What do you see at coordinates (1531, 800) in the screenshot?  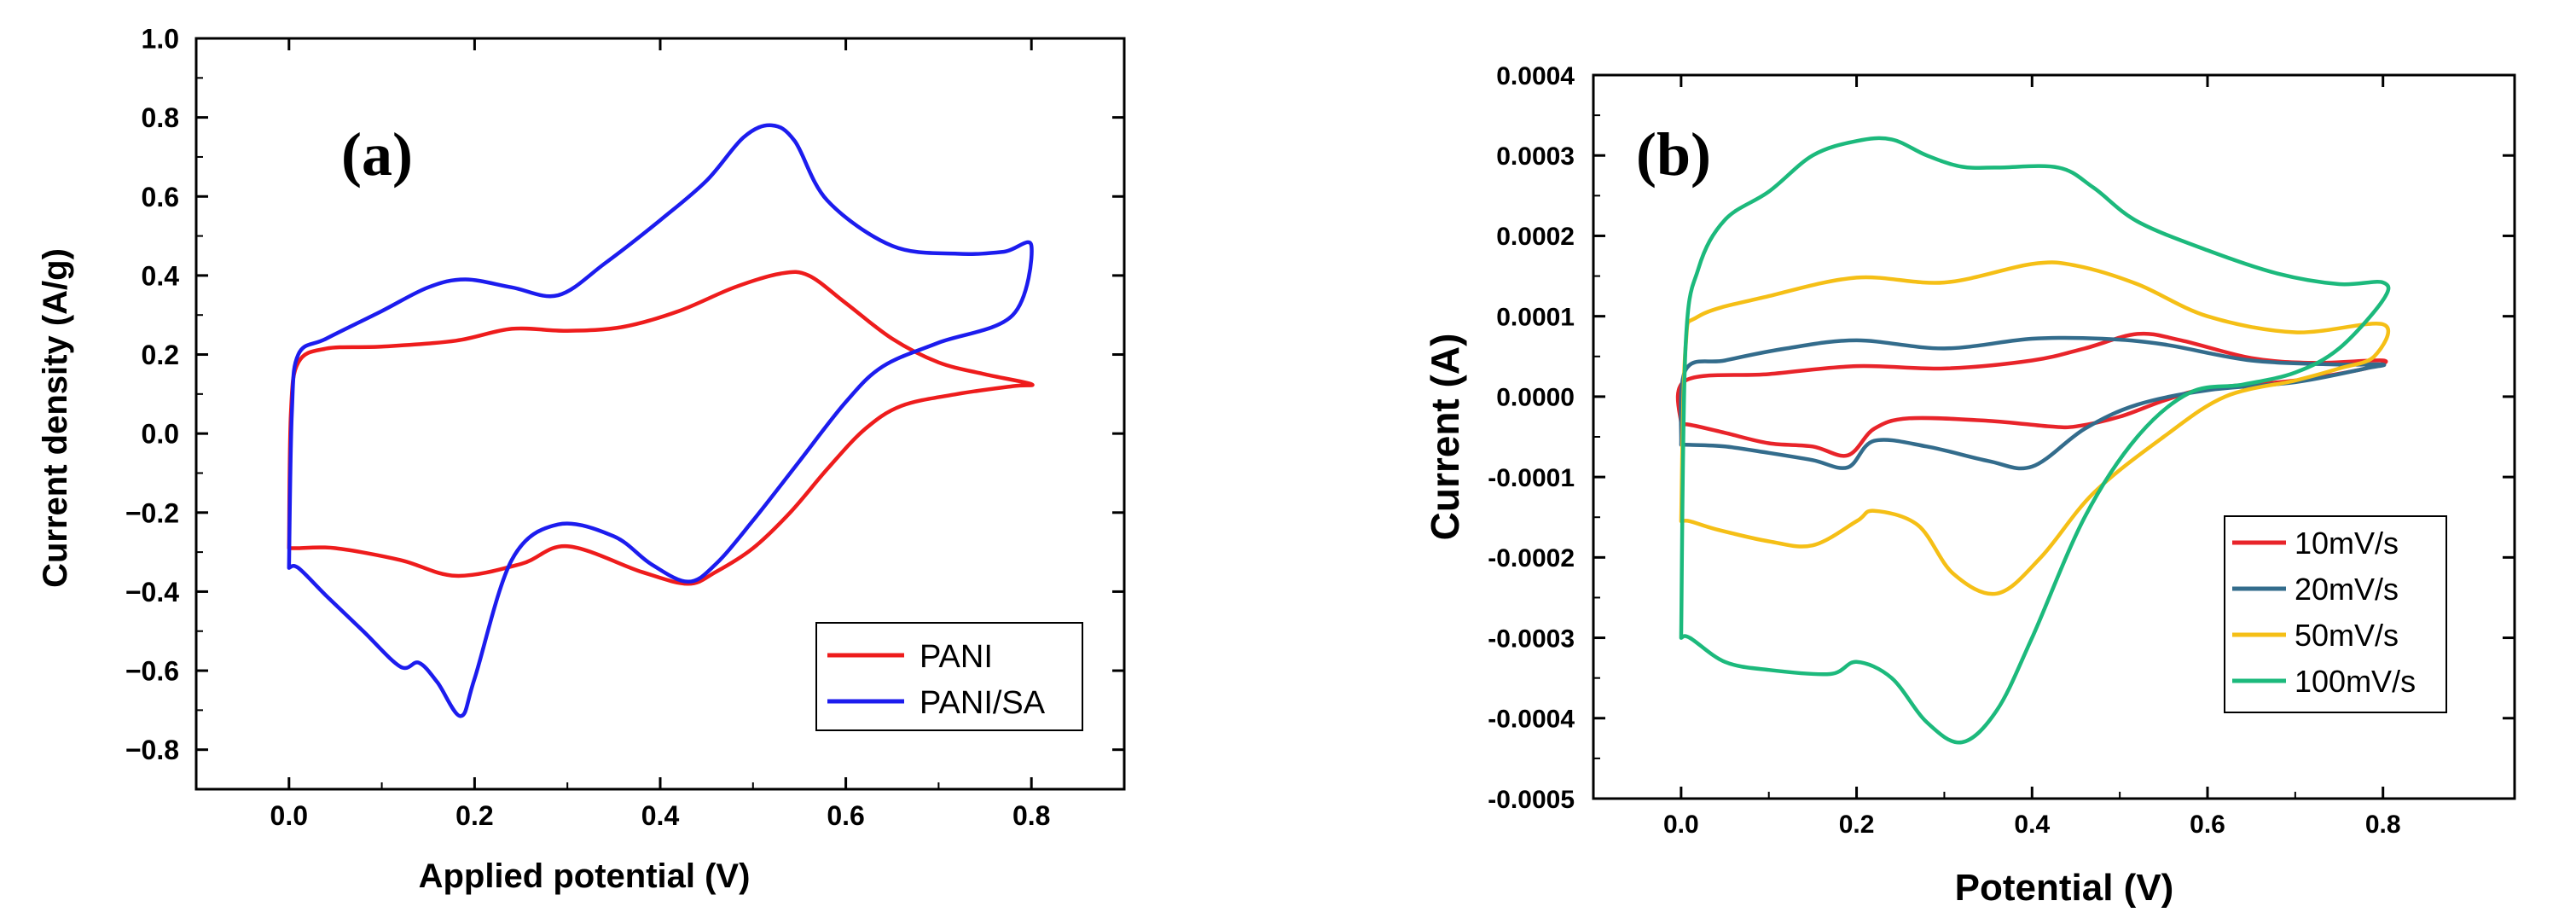 I see `y-tick-label: -0.0005` at bounding box center [1531, 800].